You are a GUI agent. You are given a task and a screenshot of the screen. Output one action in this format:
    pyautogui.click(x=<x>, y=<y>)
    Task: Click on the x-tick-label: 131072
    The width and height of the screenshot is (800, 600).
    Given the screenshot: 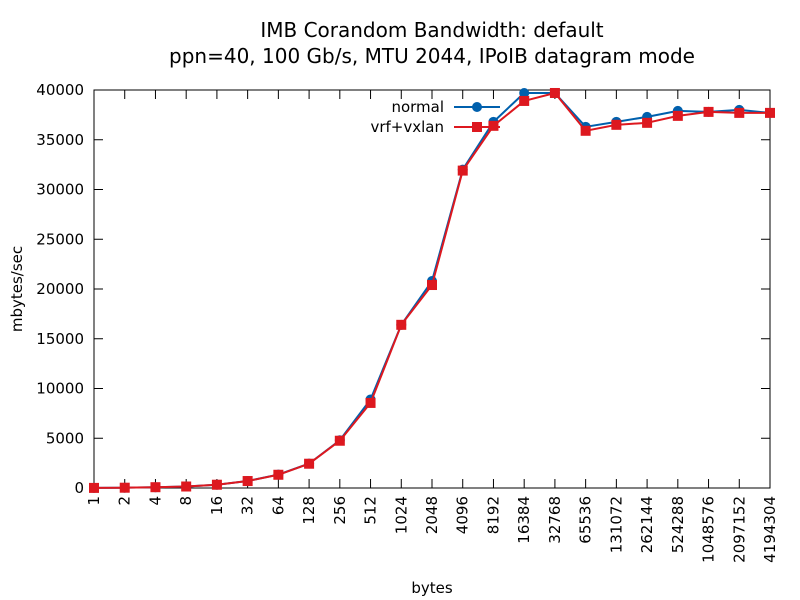 What is the action you would take?
    pyautogui.click(x=616, y=524)
    